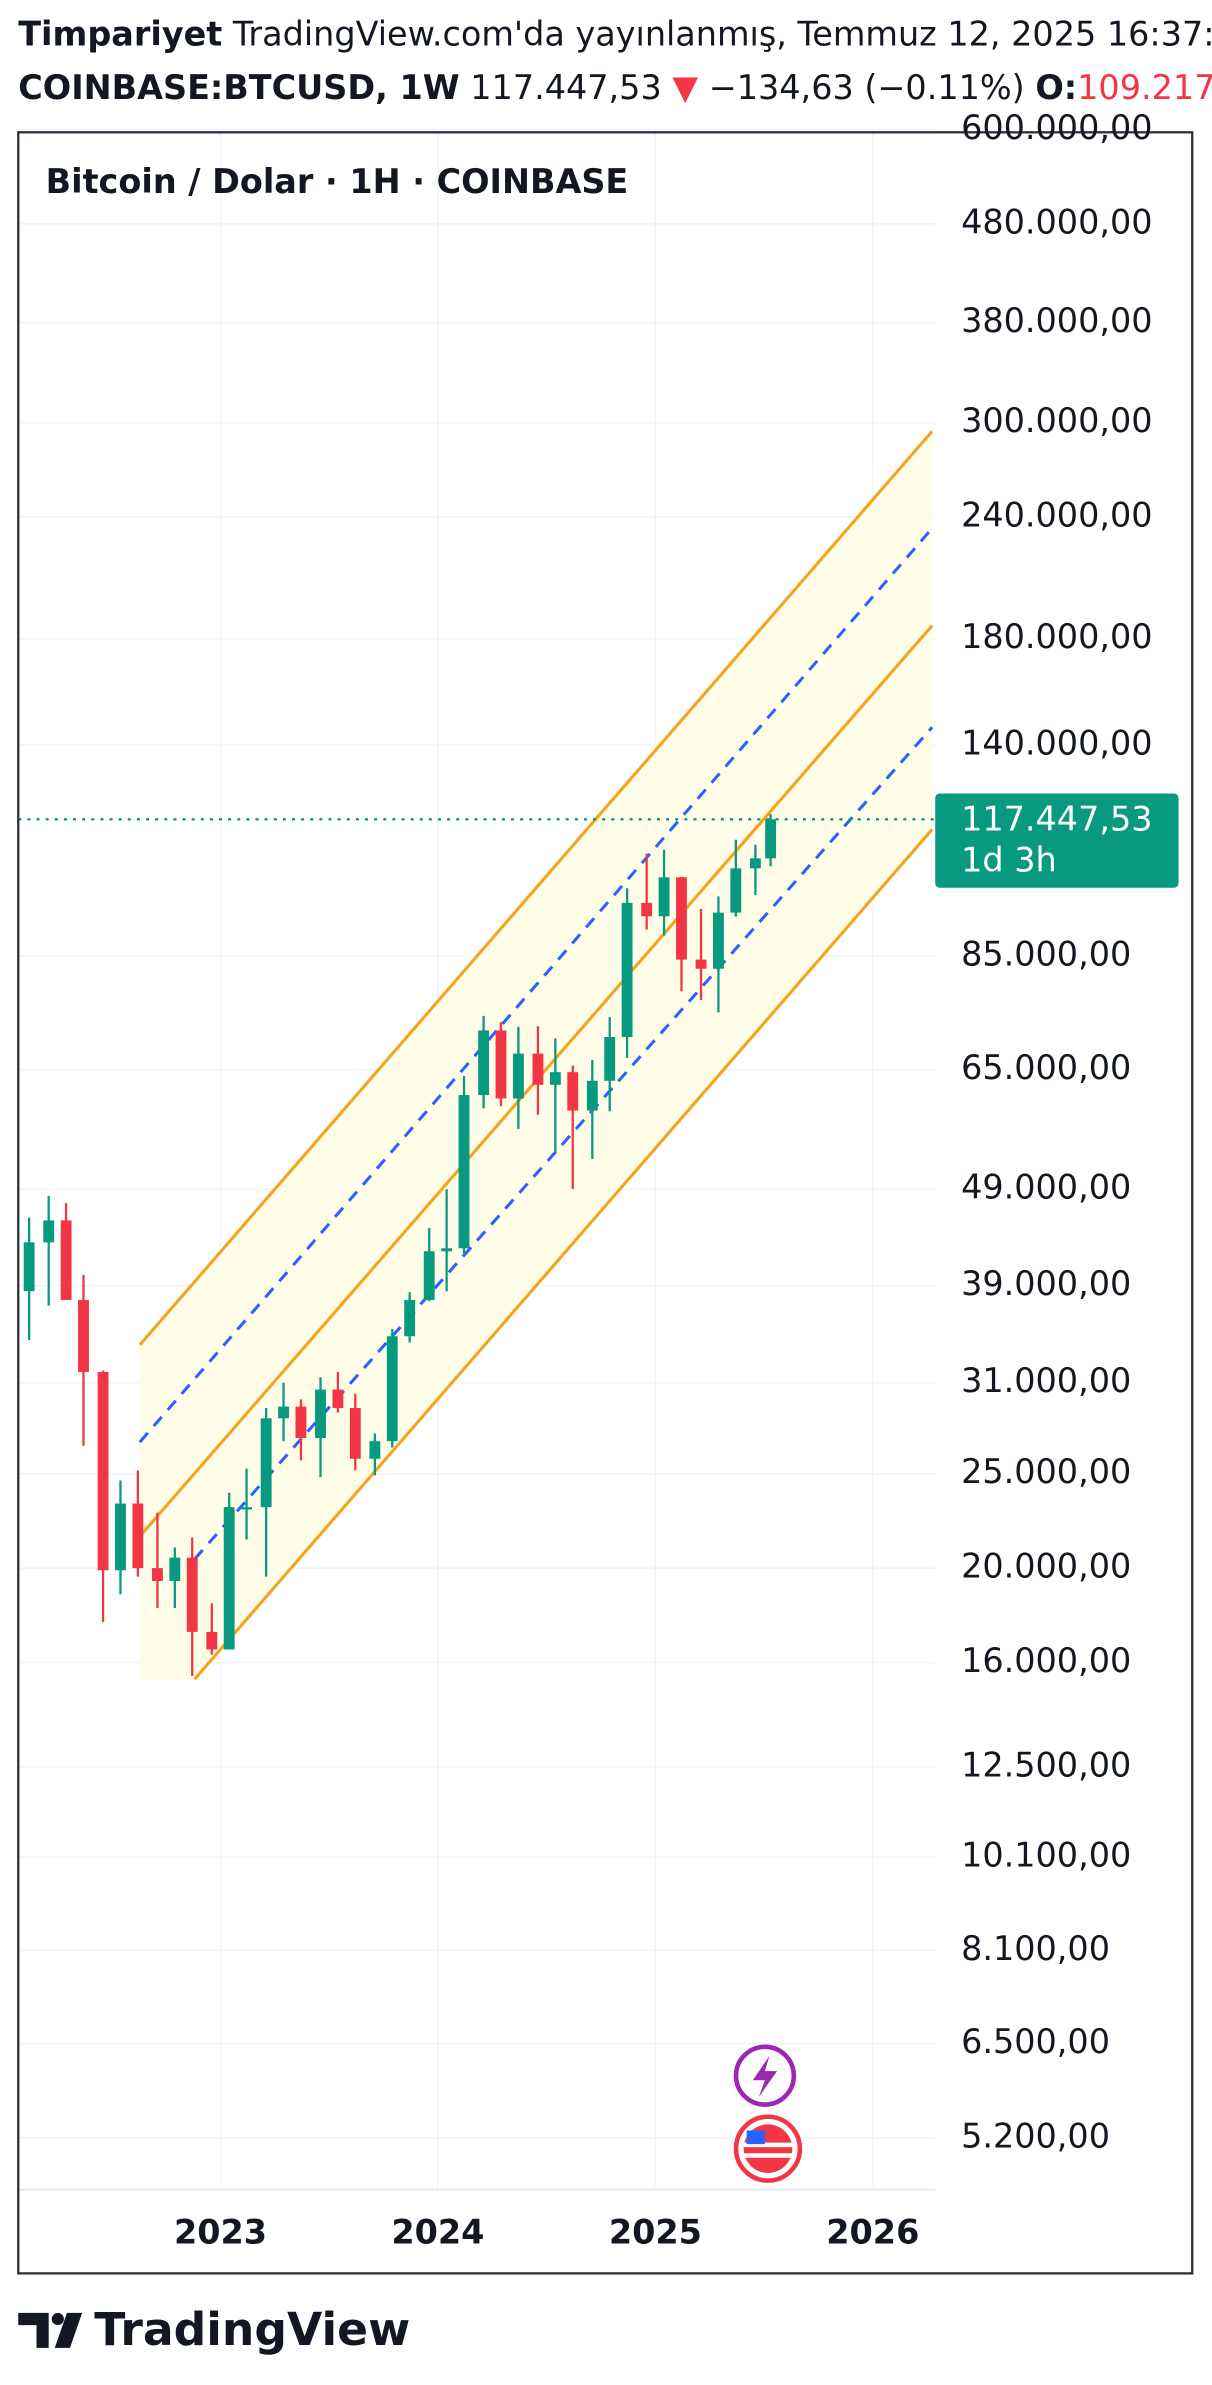 The image size is (1212, 2385). What do you see at coordinates (337, 181) in the screenshot?
I see `chart-title: Bitcoin / Dolar · 1H · COINBASE` at bounding box center [337, 181].